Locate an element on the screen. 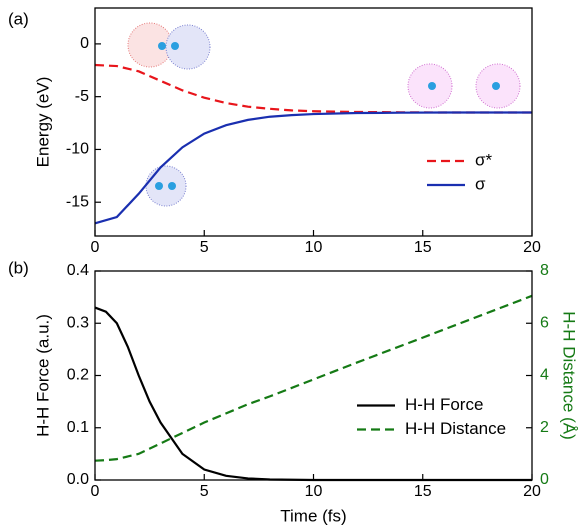 The image size is (585, 531). y-tick-label: 0.1 is located at coordinates (78, 427).